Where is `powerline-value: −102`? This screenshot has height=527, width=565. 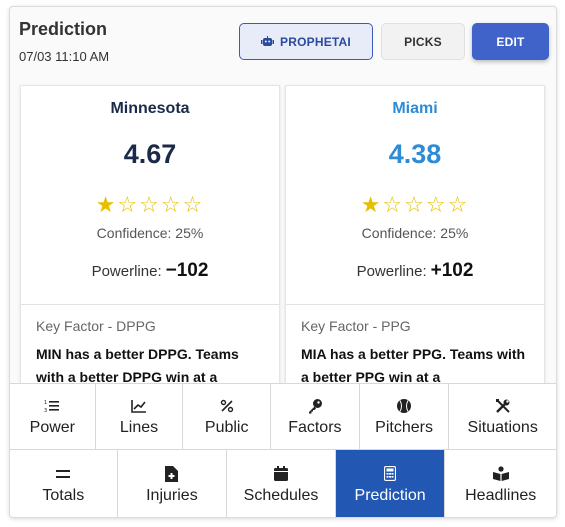 powerline-value: −102 is located at coordinates (187, 270).